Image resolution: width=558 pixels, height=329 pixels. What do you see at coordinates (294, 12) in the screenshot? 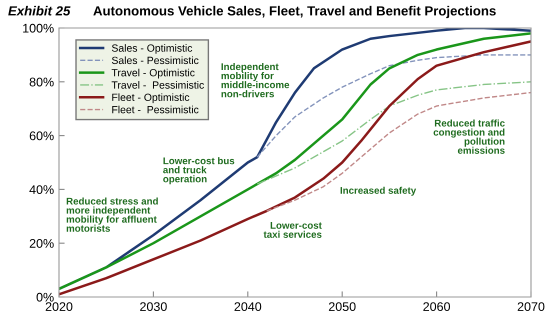
I see `chart-title: Autonomous Vehicle Sales, Fleet, Travel and Benefit Projections` at bounding box center [294, 12].